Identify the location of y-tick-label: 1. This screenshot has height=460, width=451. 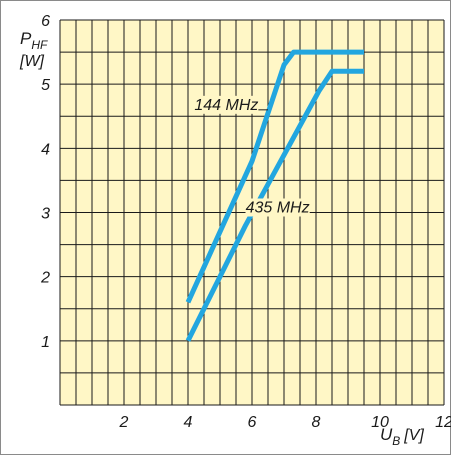
(45, 342).